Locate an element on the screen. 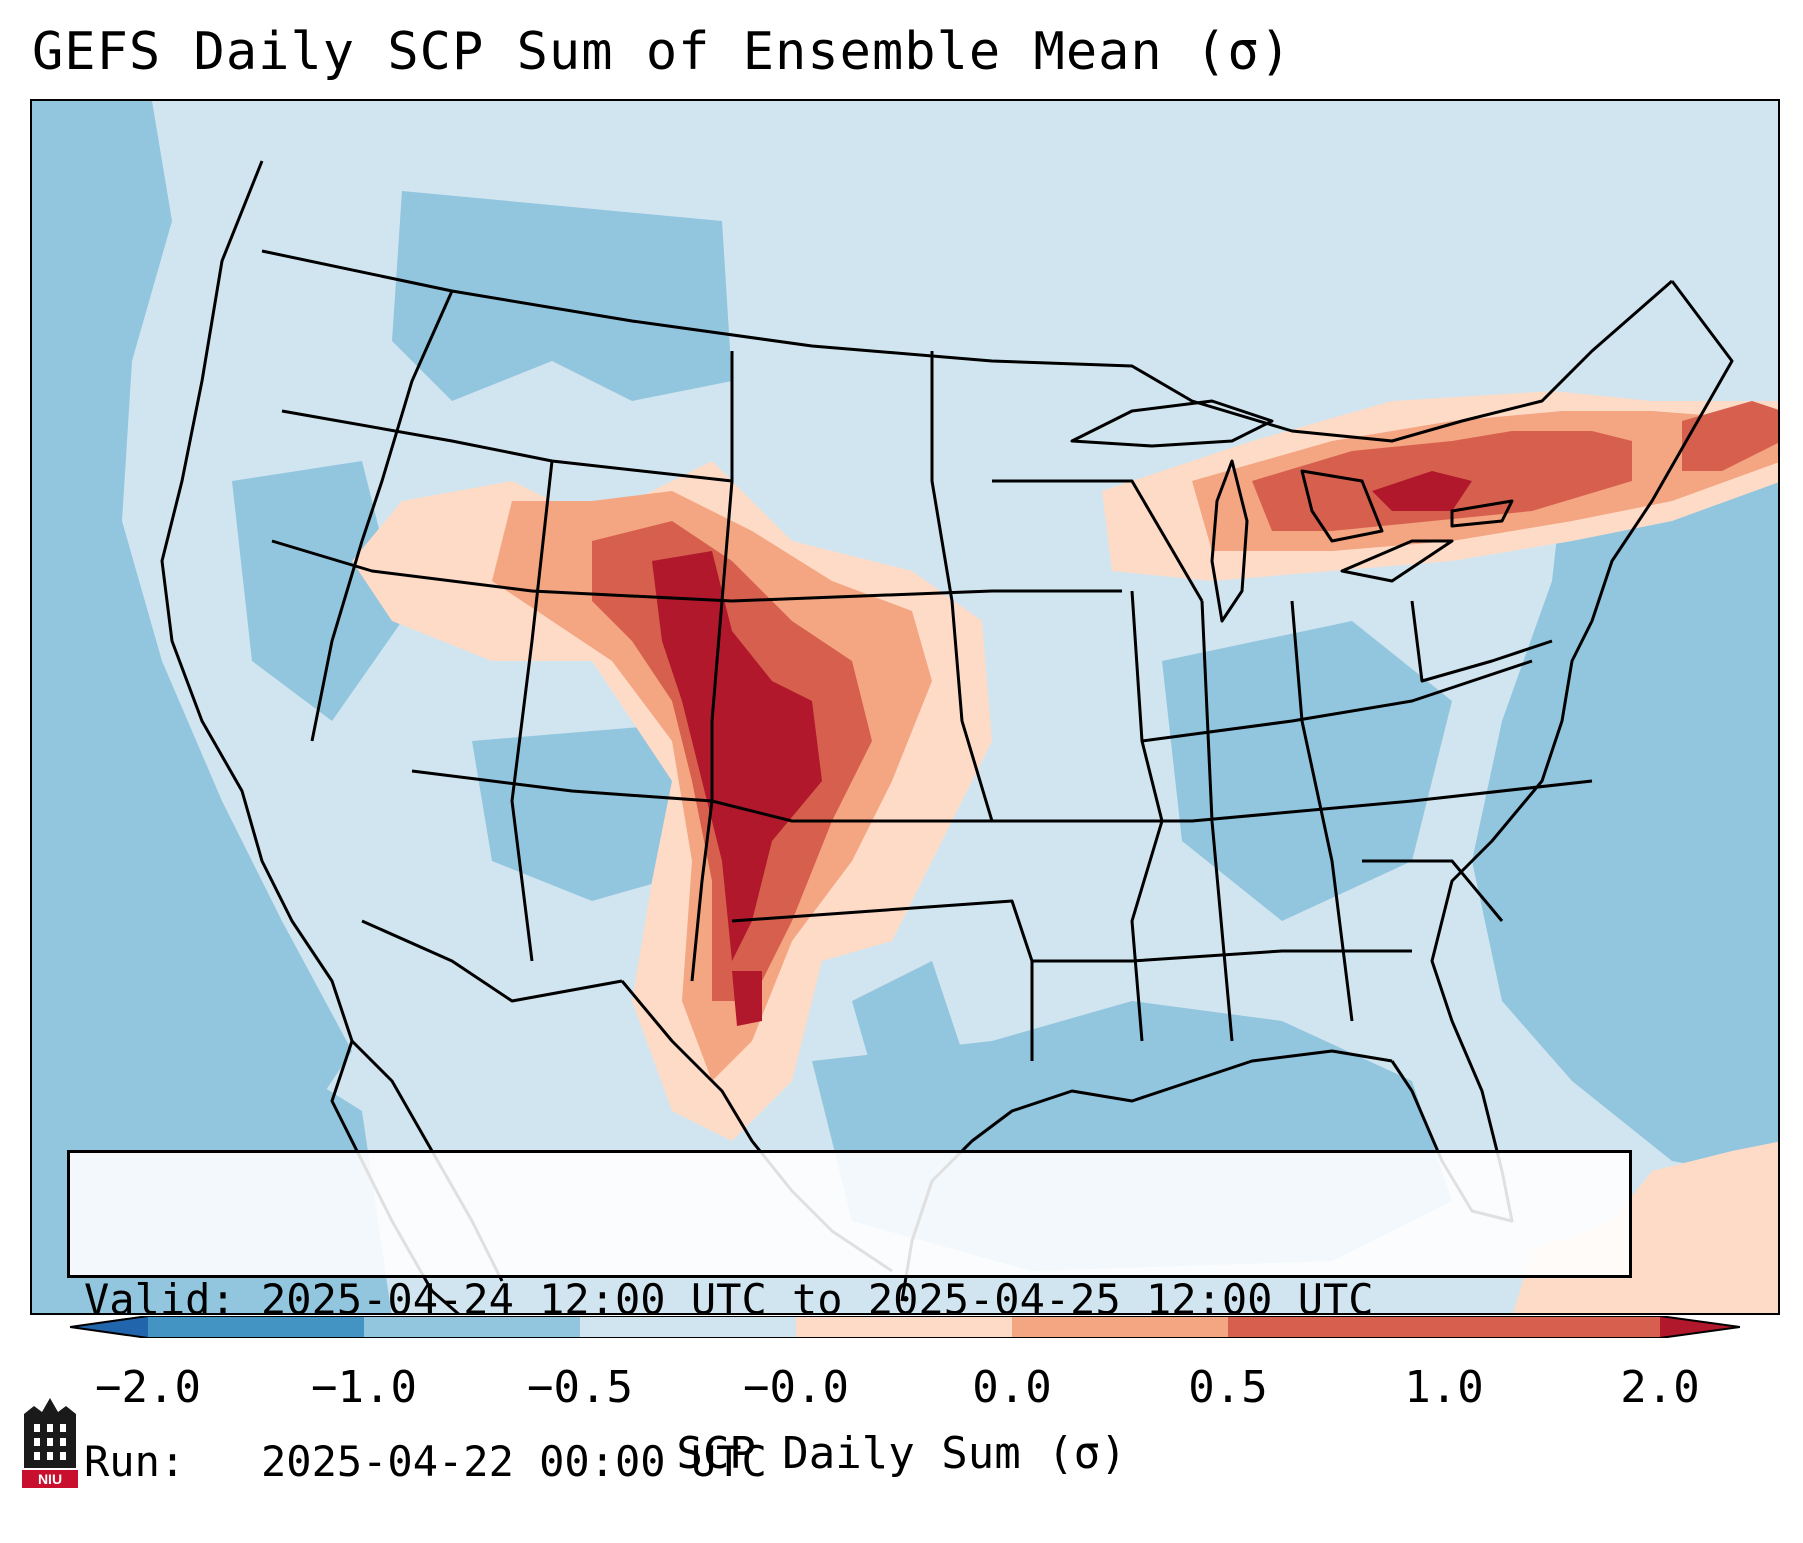 This screenshot has width=1803, height=1543. niu-logo-text: NIU is located at coordinates (50, 1479).